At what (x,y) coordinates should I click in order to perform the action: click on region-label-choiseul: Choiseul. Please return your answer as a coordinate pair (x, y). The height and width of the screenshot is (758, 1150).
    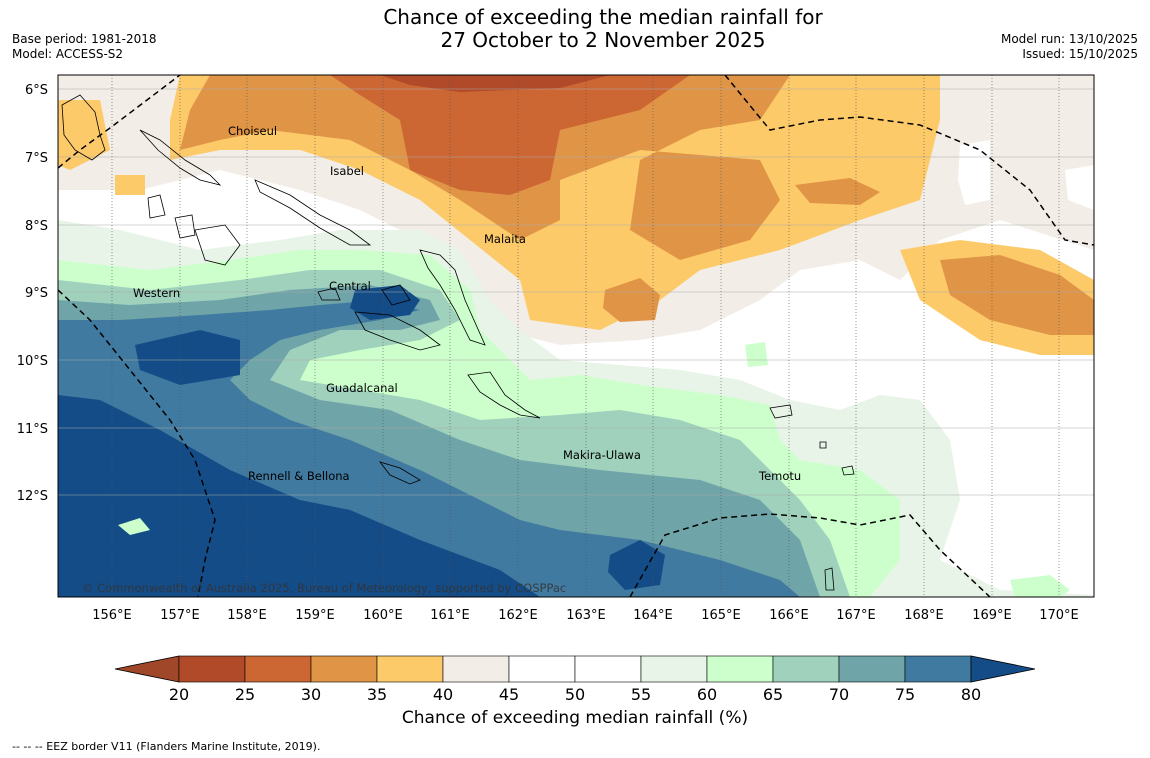
    Looking at the image, I should click on (252, 131).